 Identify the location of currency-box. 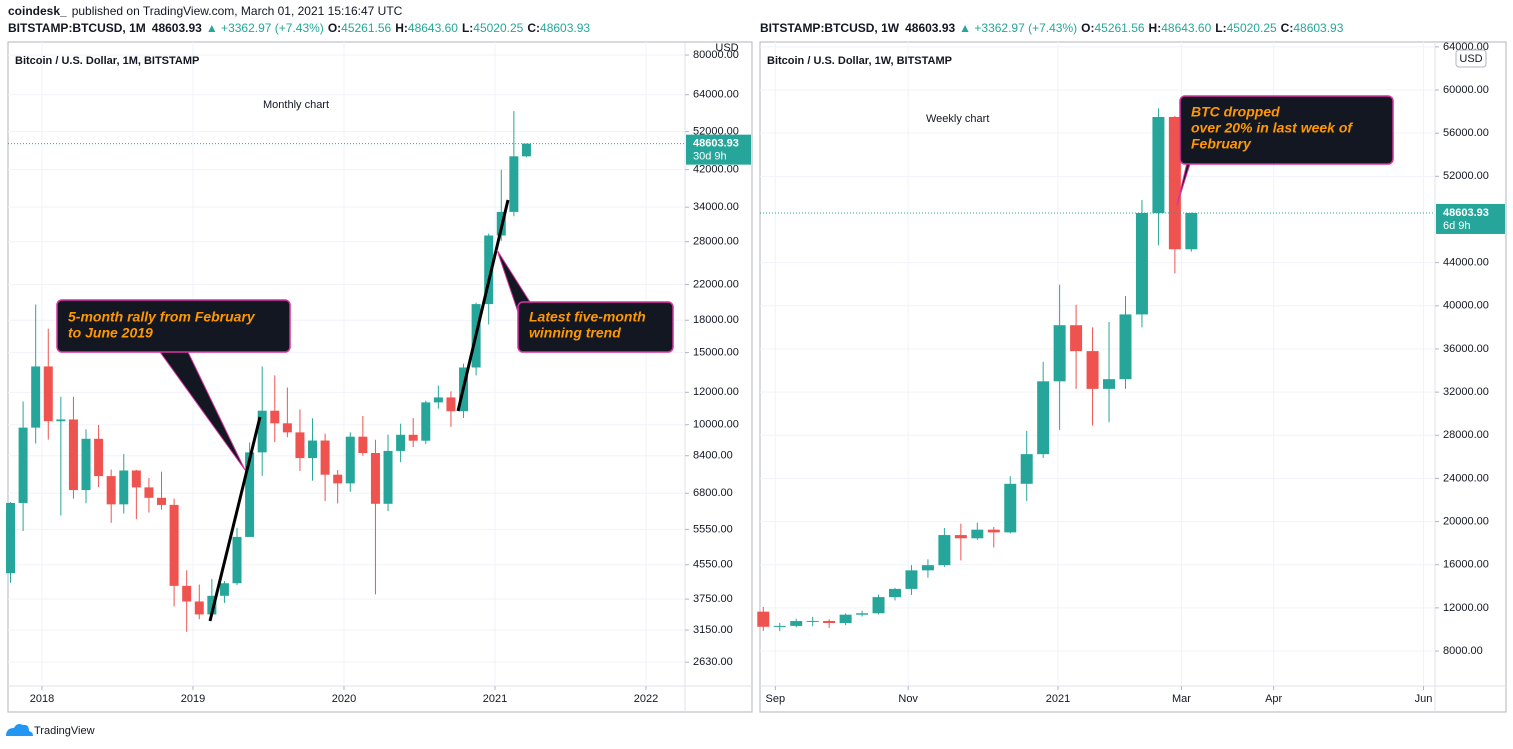
(1471, 58).